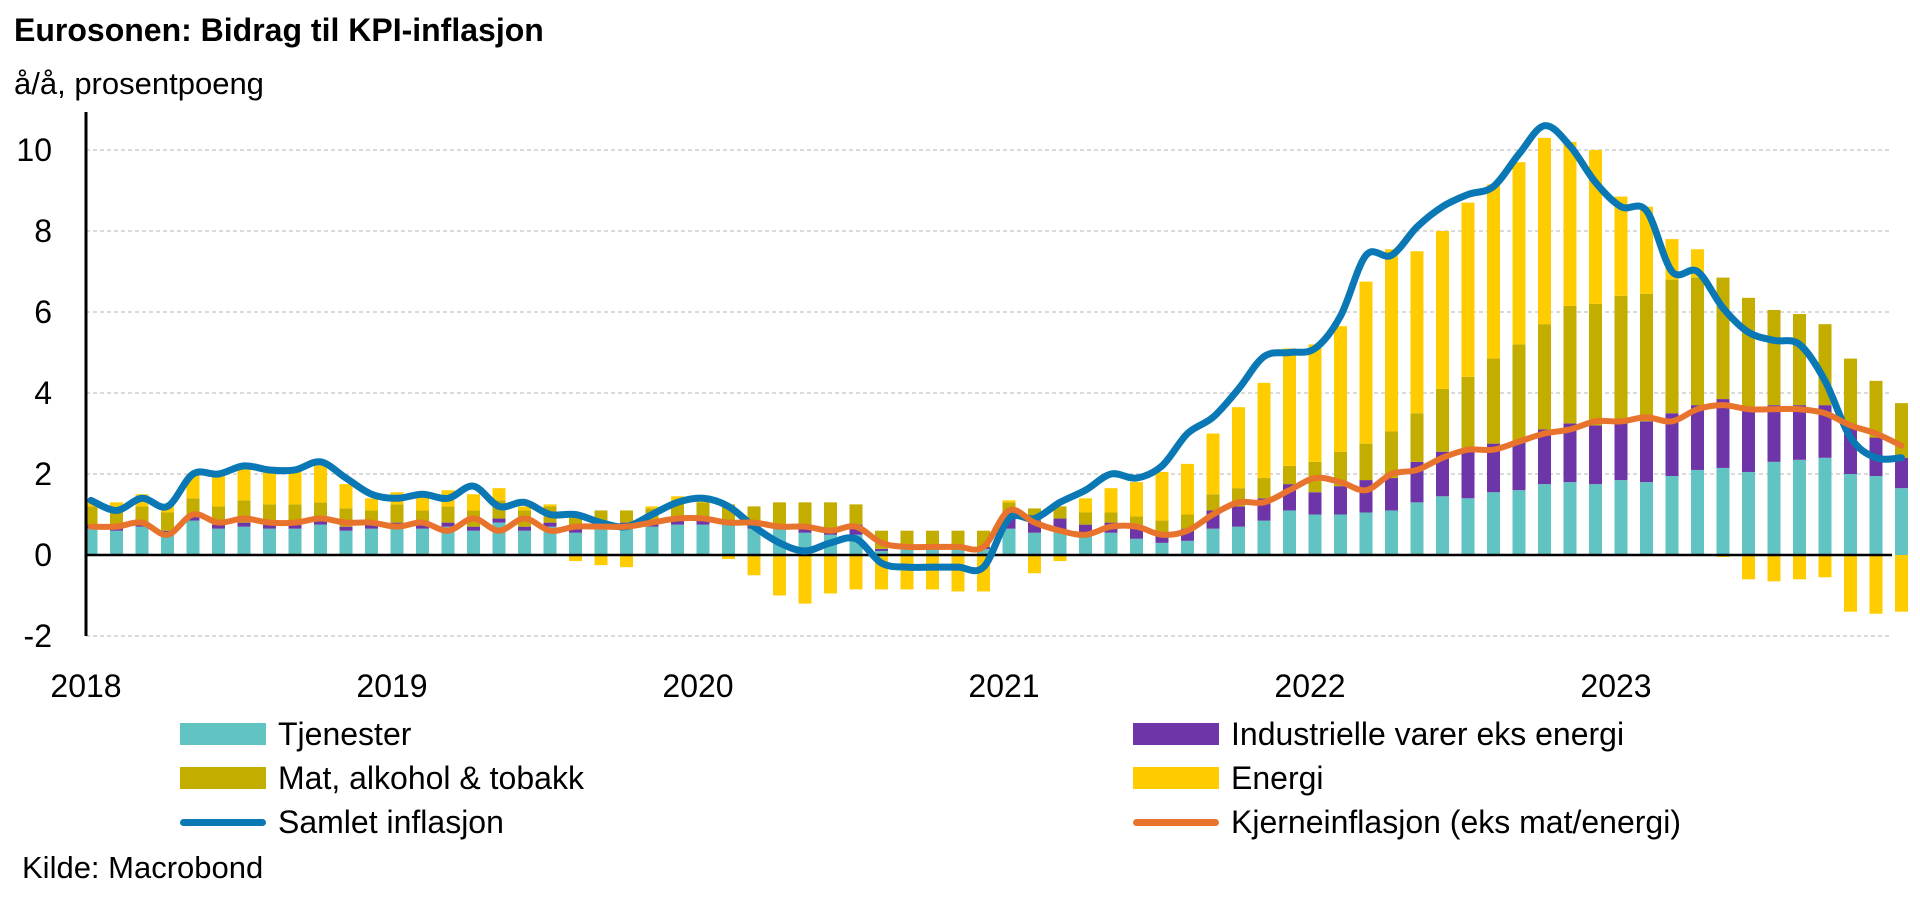  What do you see at coordinates (391, 686) in the screenshot?
I see `x-tick-label: 2019` at bounding box center [391, 686].